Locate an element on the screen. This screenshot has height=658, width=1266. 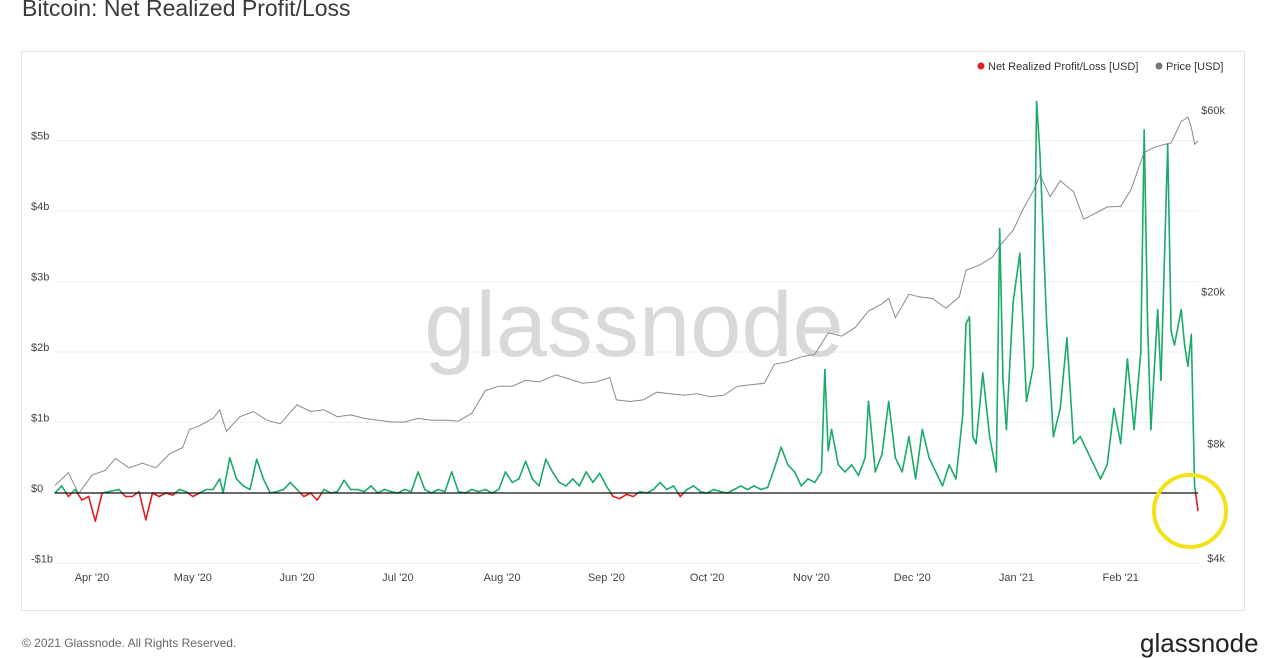
x-tick-label: May '20 is located at coordinates (193, 578).